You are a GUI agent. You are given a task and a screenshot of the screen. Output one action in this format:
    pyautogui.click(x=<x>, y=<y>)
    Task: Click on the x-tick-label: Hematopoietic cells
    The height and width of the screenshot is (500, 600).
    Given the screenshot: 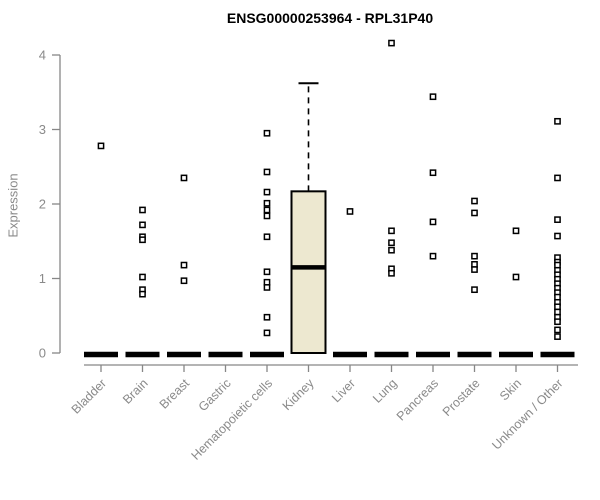 What is the action you would take?
    pyautogui.click(x=232, y=419)
    